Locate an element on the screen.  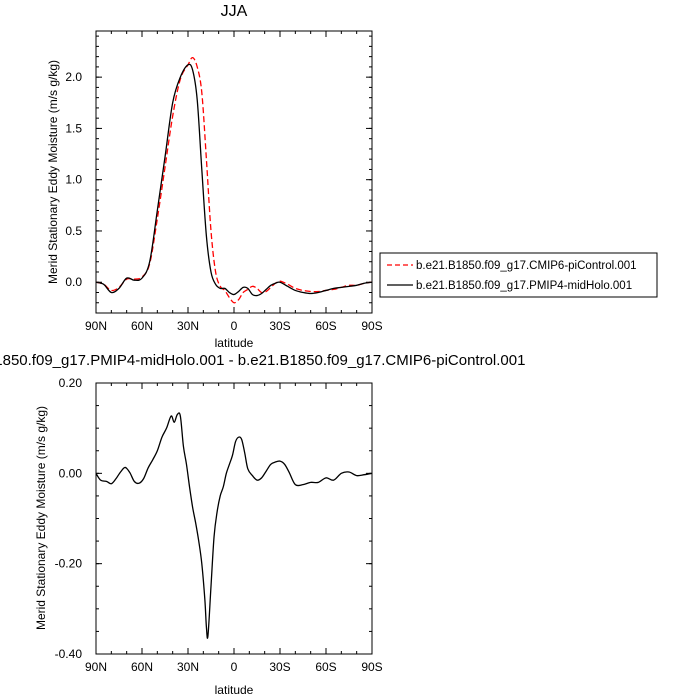
y-tick-label: 0.0 is located at coordinates (73, 282).